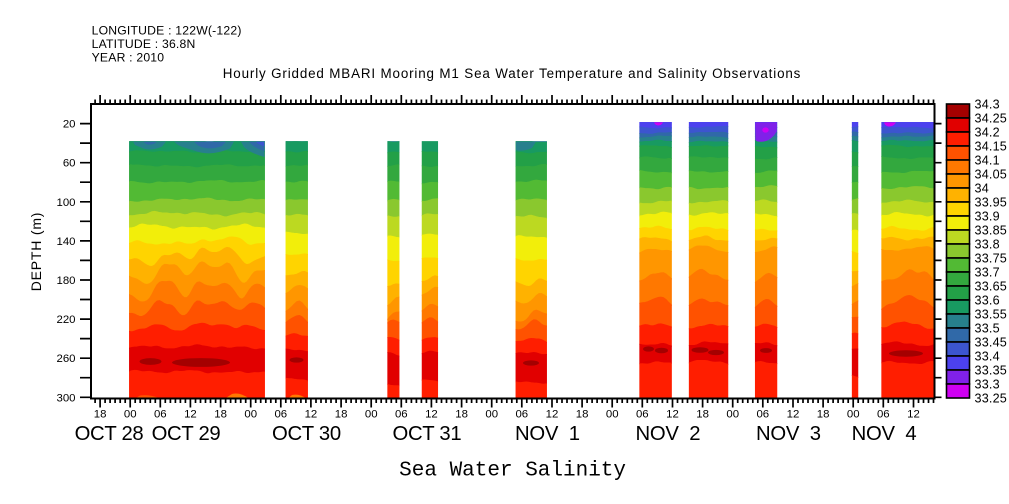  I want to click on svg-text: OCT 31, so click(426, 434).